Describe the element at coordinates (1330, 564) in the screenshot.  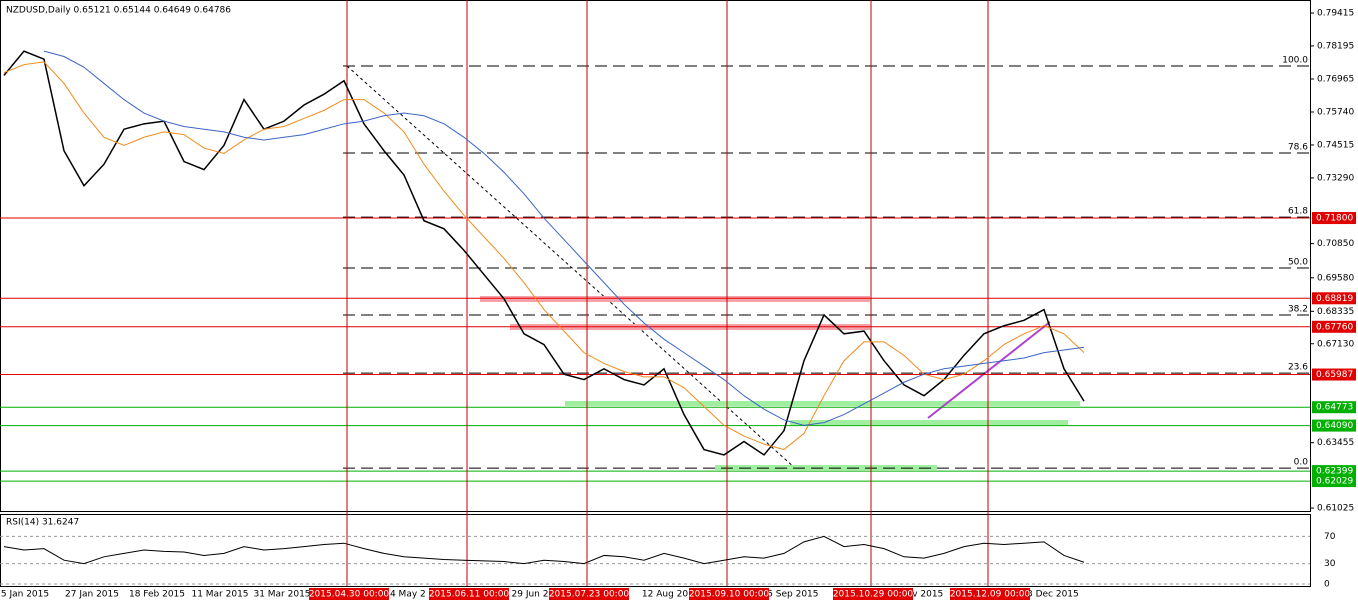
I see `rsi-tick-label: 30` at that location.